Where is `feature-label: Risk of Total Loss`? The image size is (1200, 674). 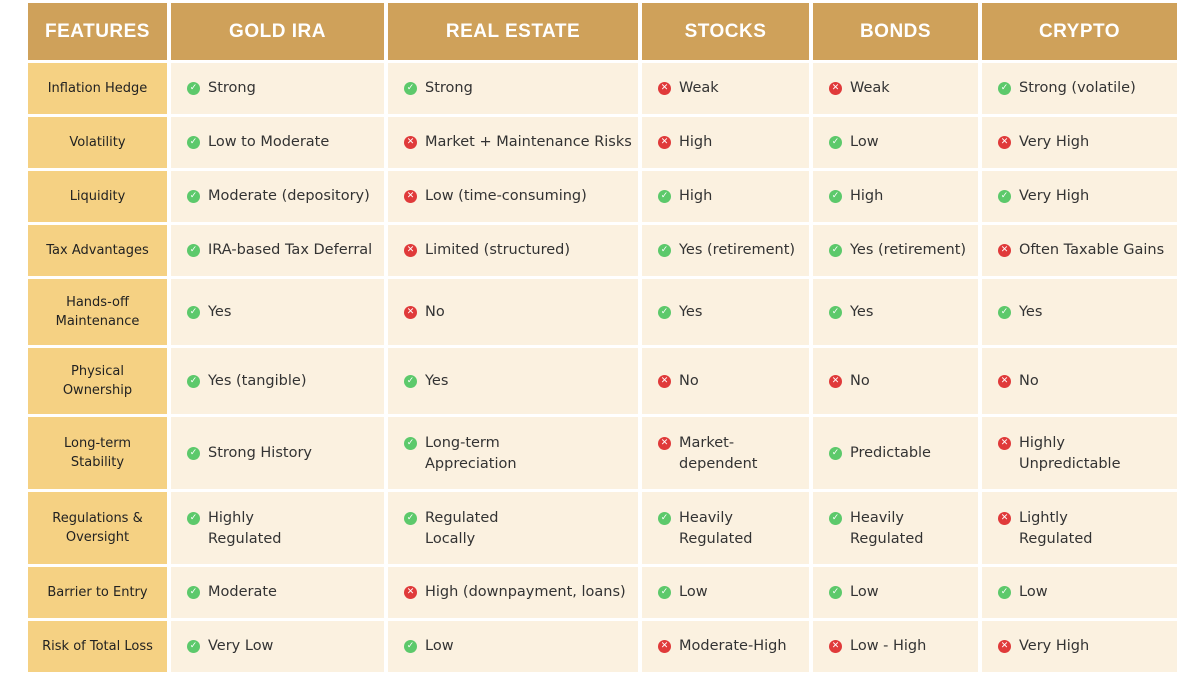
feature-label: Risk of Total Loss is located at coordinates (97, 646).